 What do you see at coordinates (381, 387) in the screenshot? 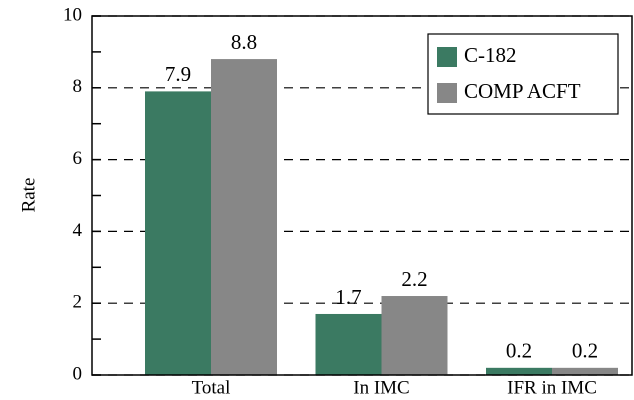
I see `x-tick-label: In IMC` at bounding box center [381, 387].